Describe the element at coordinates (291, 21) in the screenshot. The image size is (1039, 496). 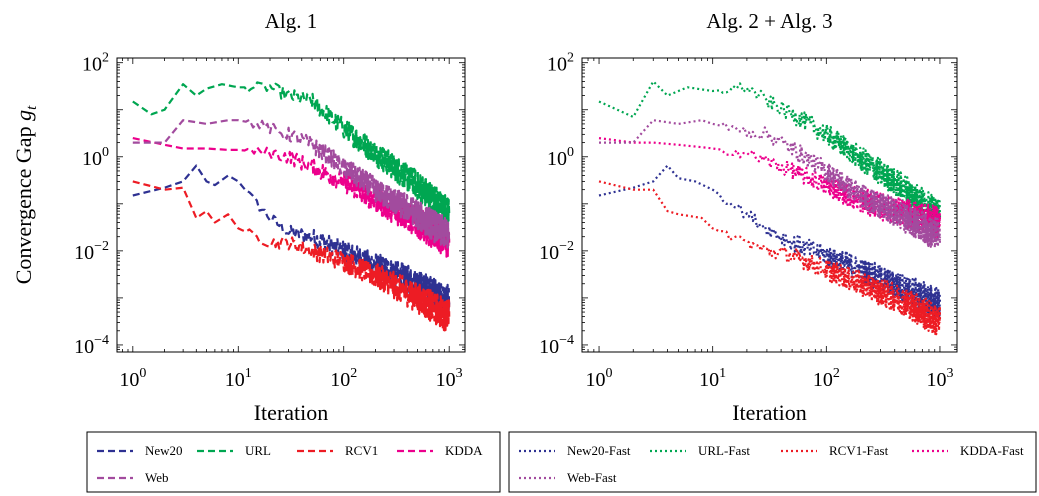
I see `chart-title: Alg. 1` at that location.